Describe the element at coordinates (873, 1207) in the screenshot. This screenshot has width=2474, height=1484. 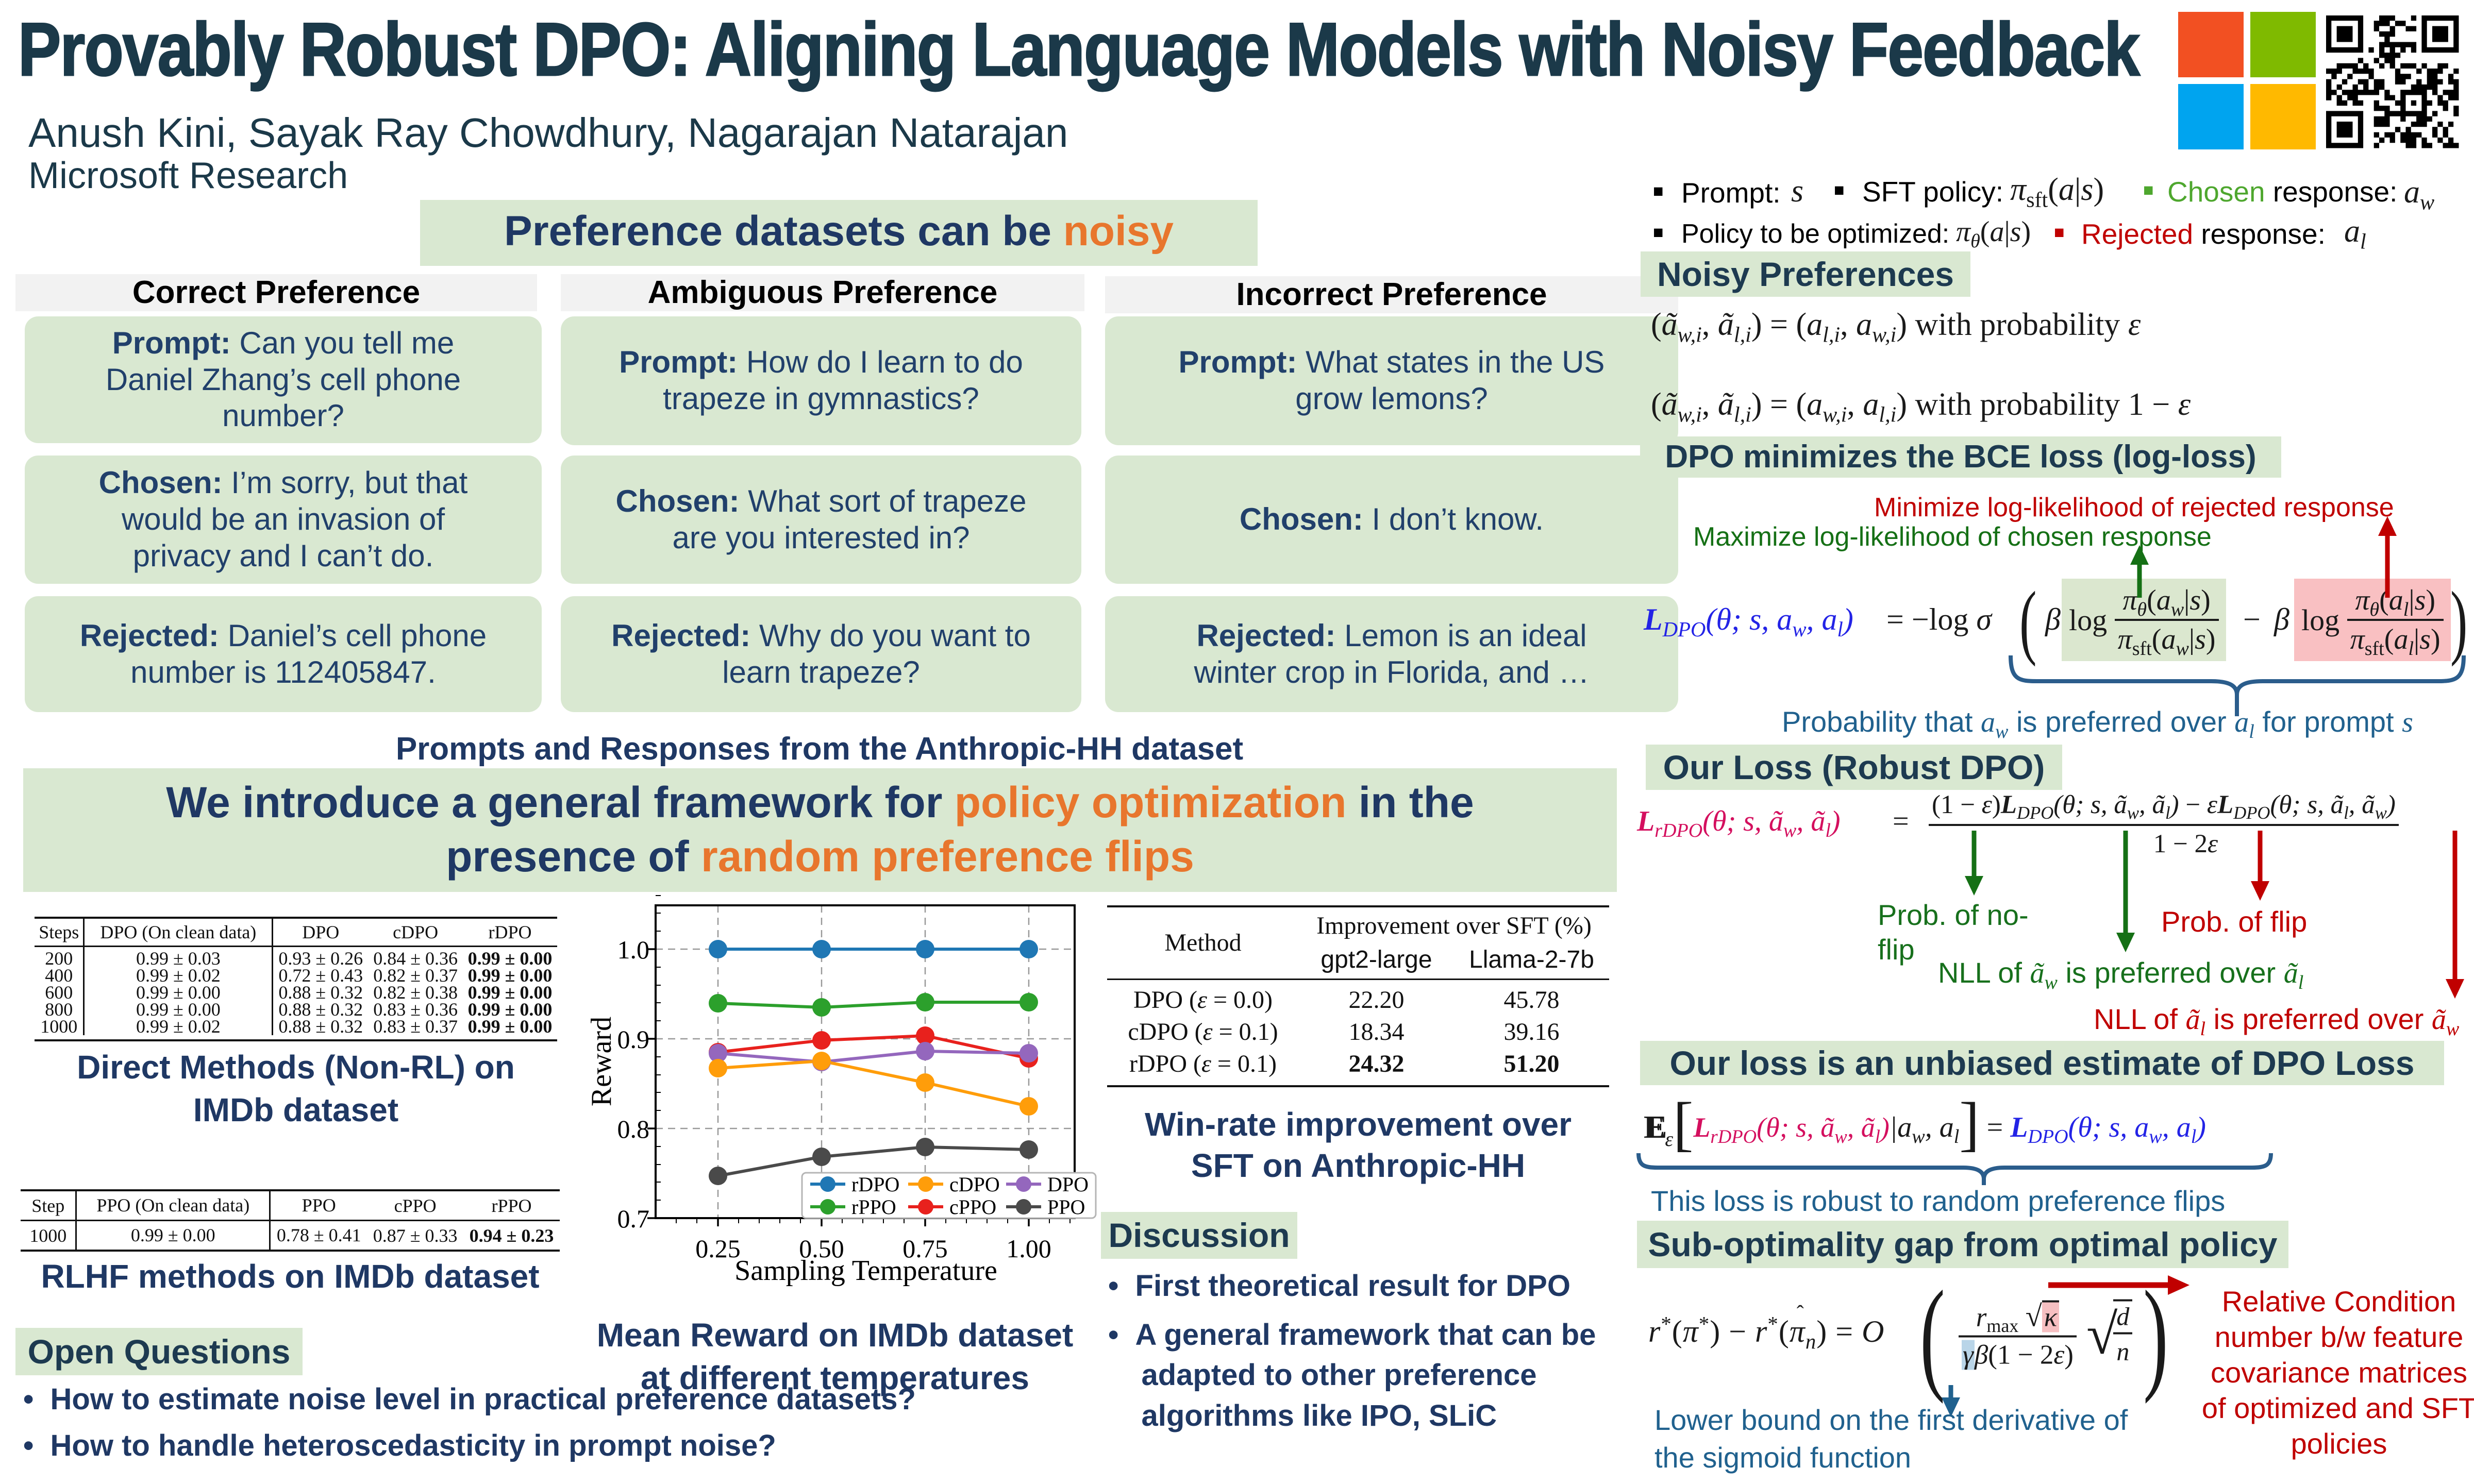
I see `svg-text: rPPO` at that location.